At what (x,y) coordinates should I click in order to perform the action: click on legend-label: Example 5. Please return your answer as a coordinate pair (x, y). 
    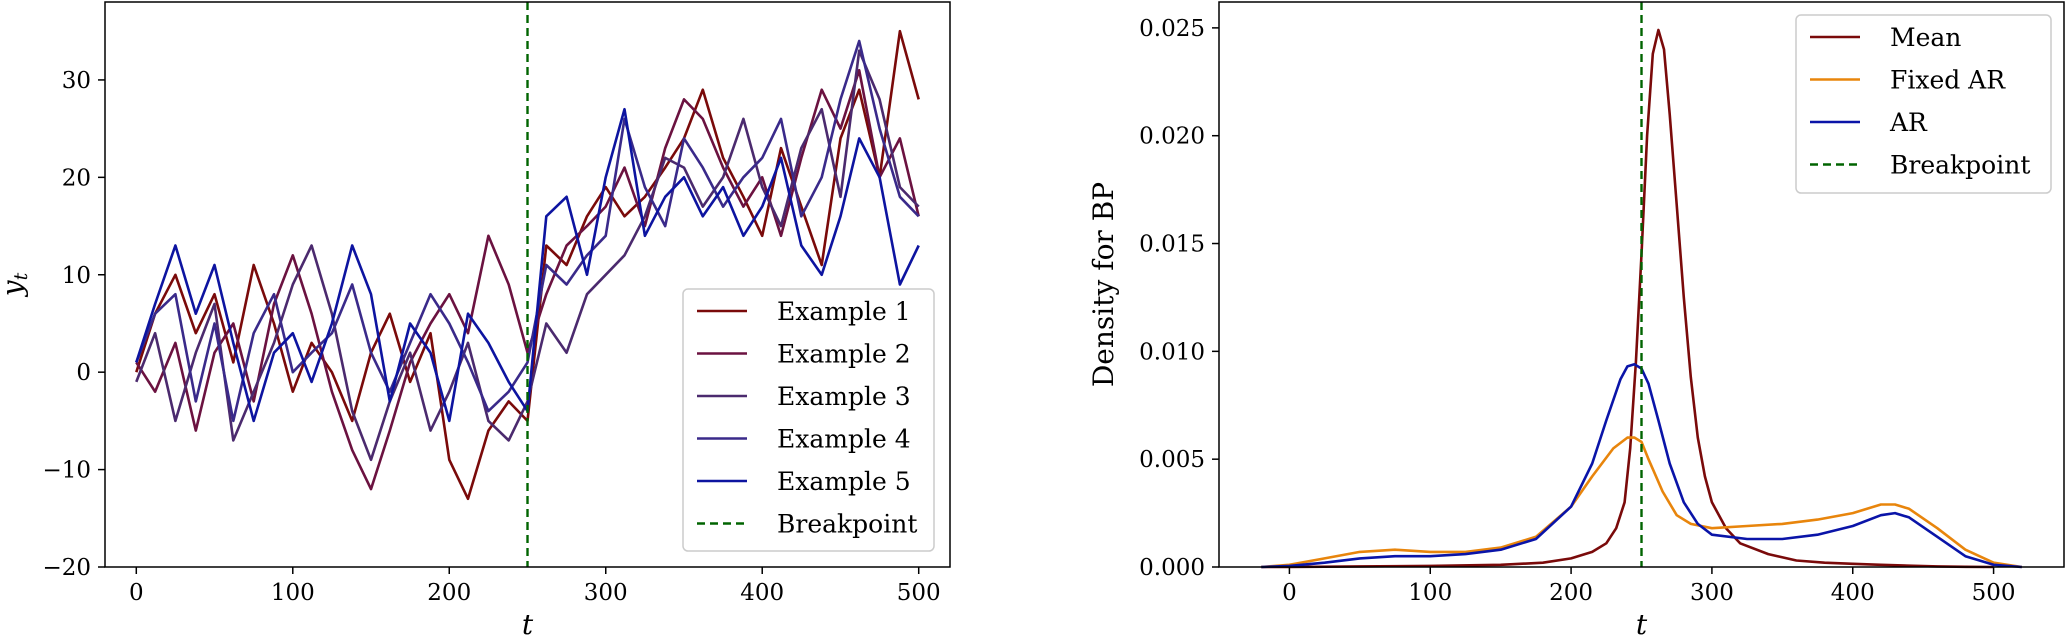
    Looking at the image, I should click on (844, 481).